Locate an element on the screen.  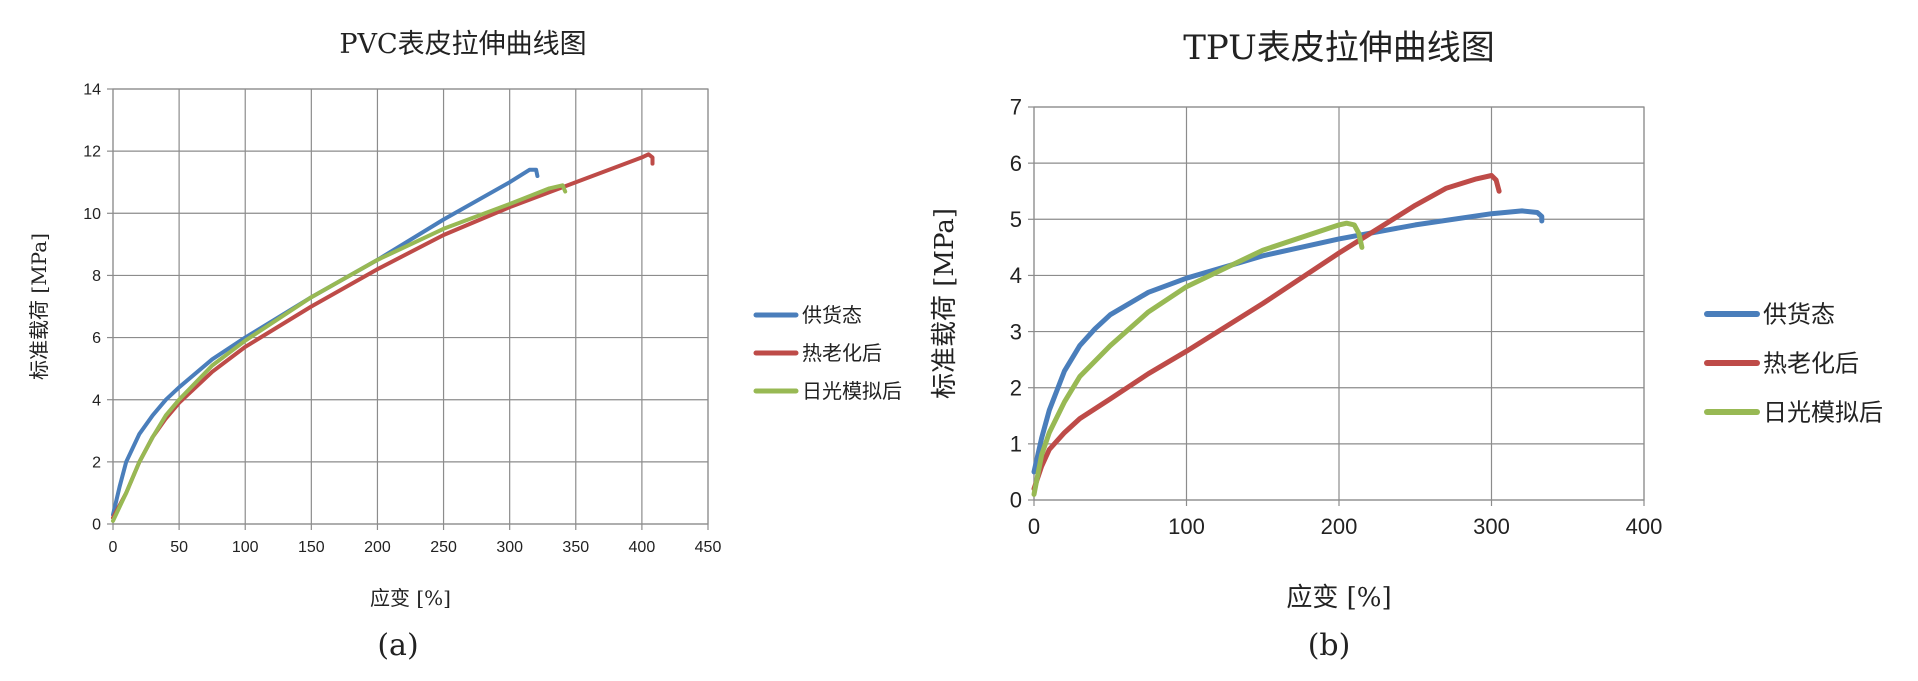
chart-title: PVC表皮拉伸曲线图 is located at coordinates (462, 44).